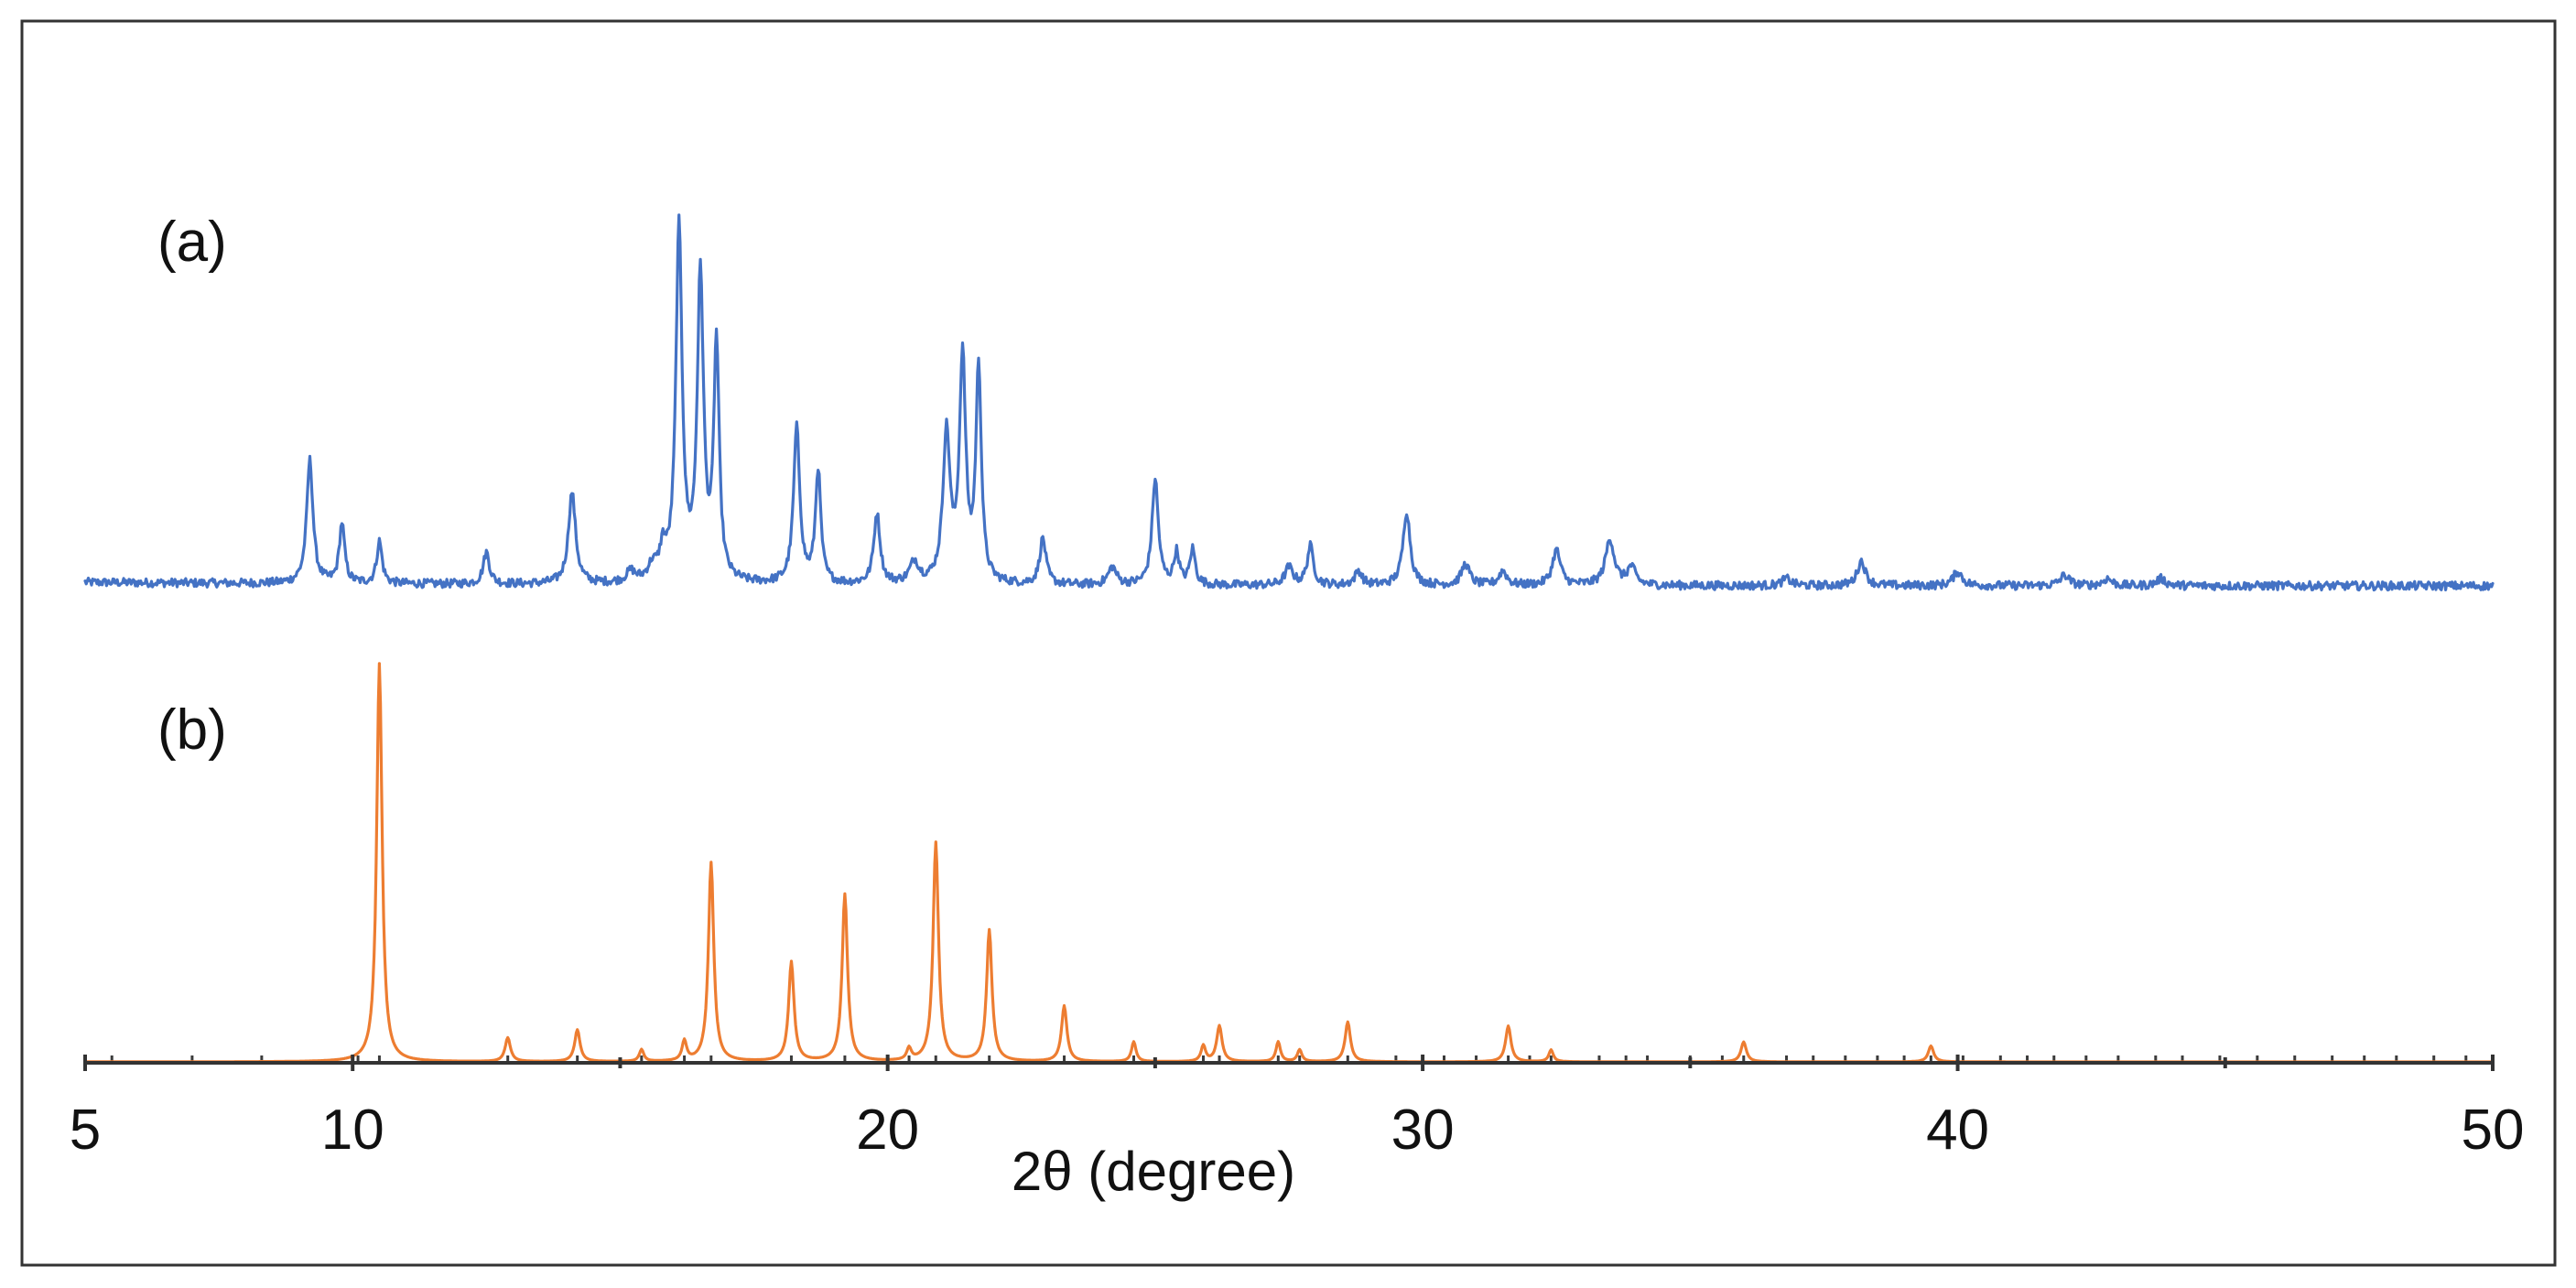  Describe the element at coordinates (86, 1131) in the screenshot. I see `x-tick-label-5: 5` at that location.